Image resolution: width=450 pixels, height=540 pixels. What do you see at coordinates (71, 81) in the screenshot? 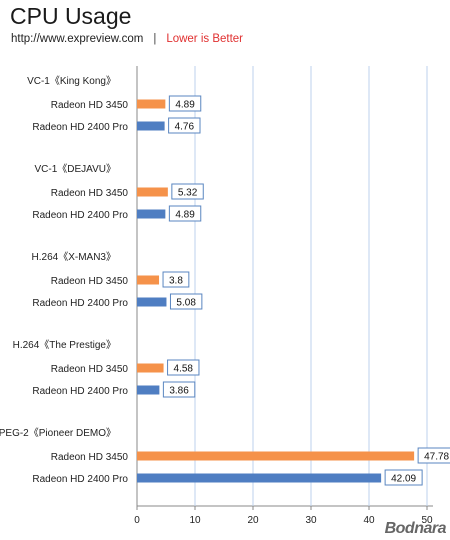
I see `group-label: VC-1《King Kong》` at bounding box center [71, 81].